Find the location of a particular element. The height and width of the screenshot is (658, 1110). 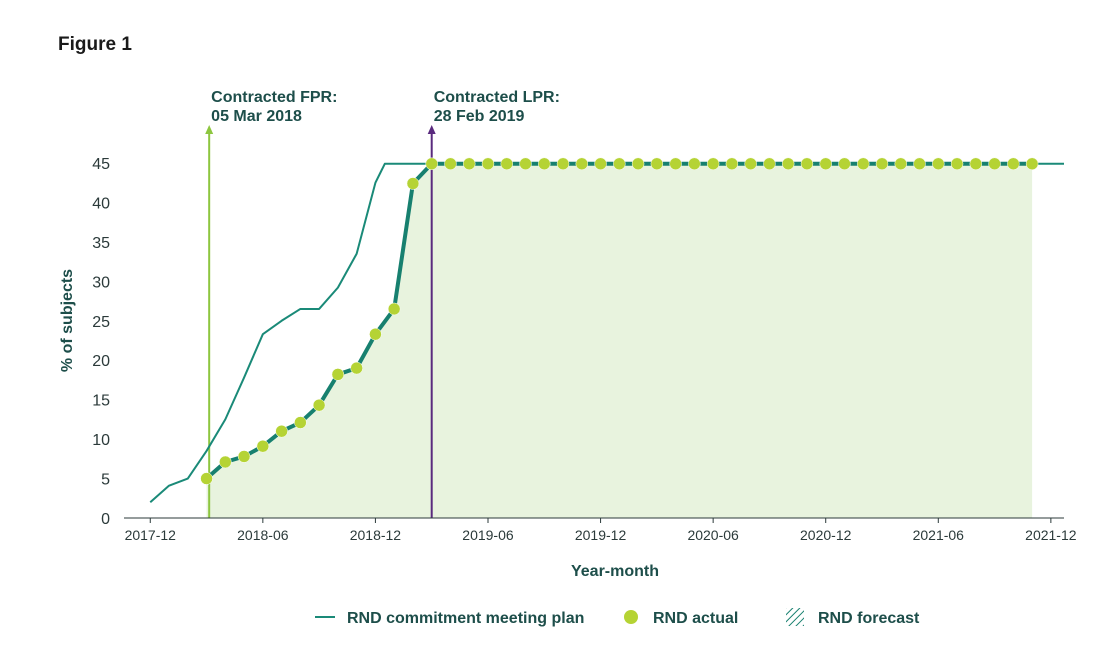

x-tick-label: 2019-12 is located at coordinates (601, 535).